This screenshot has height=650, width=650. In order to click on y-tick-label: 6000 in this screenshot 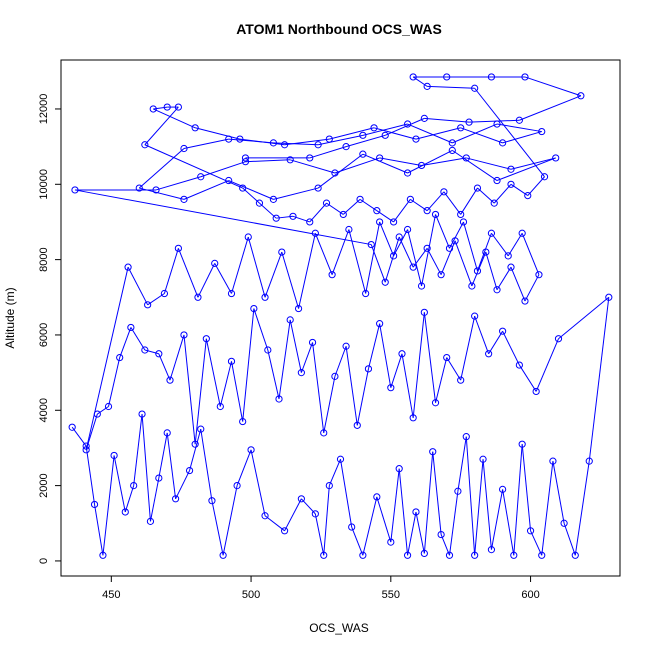, I will do `click(44, 335)`.